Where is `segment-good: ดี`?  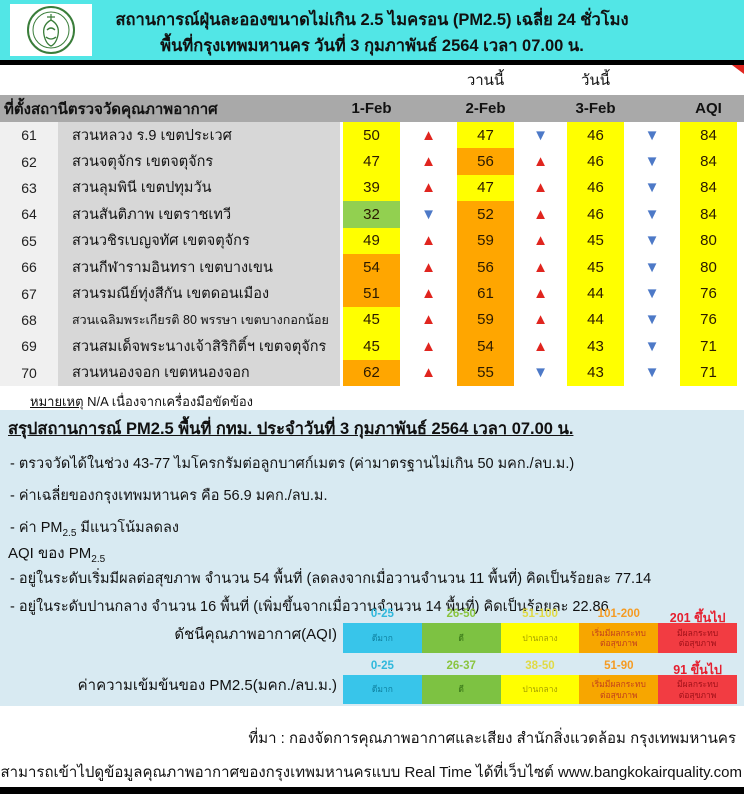
segment-good: ดี is located at coordinates (461, 689).